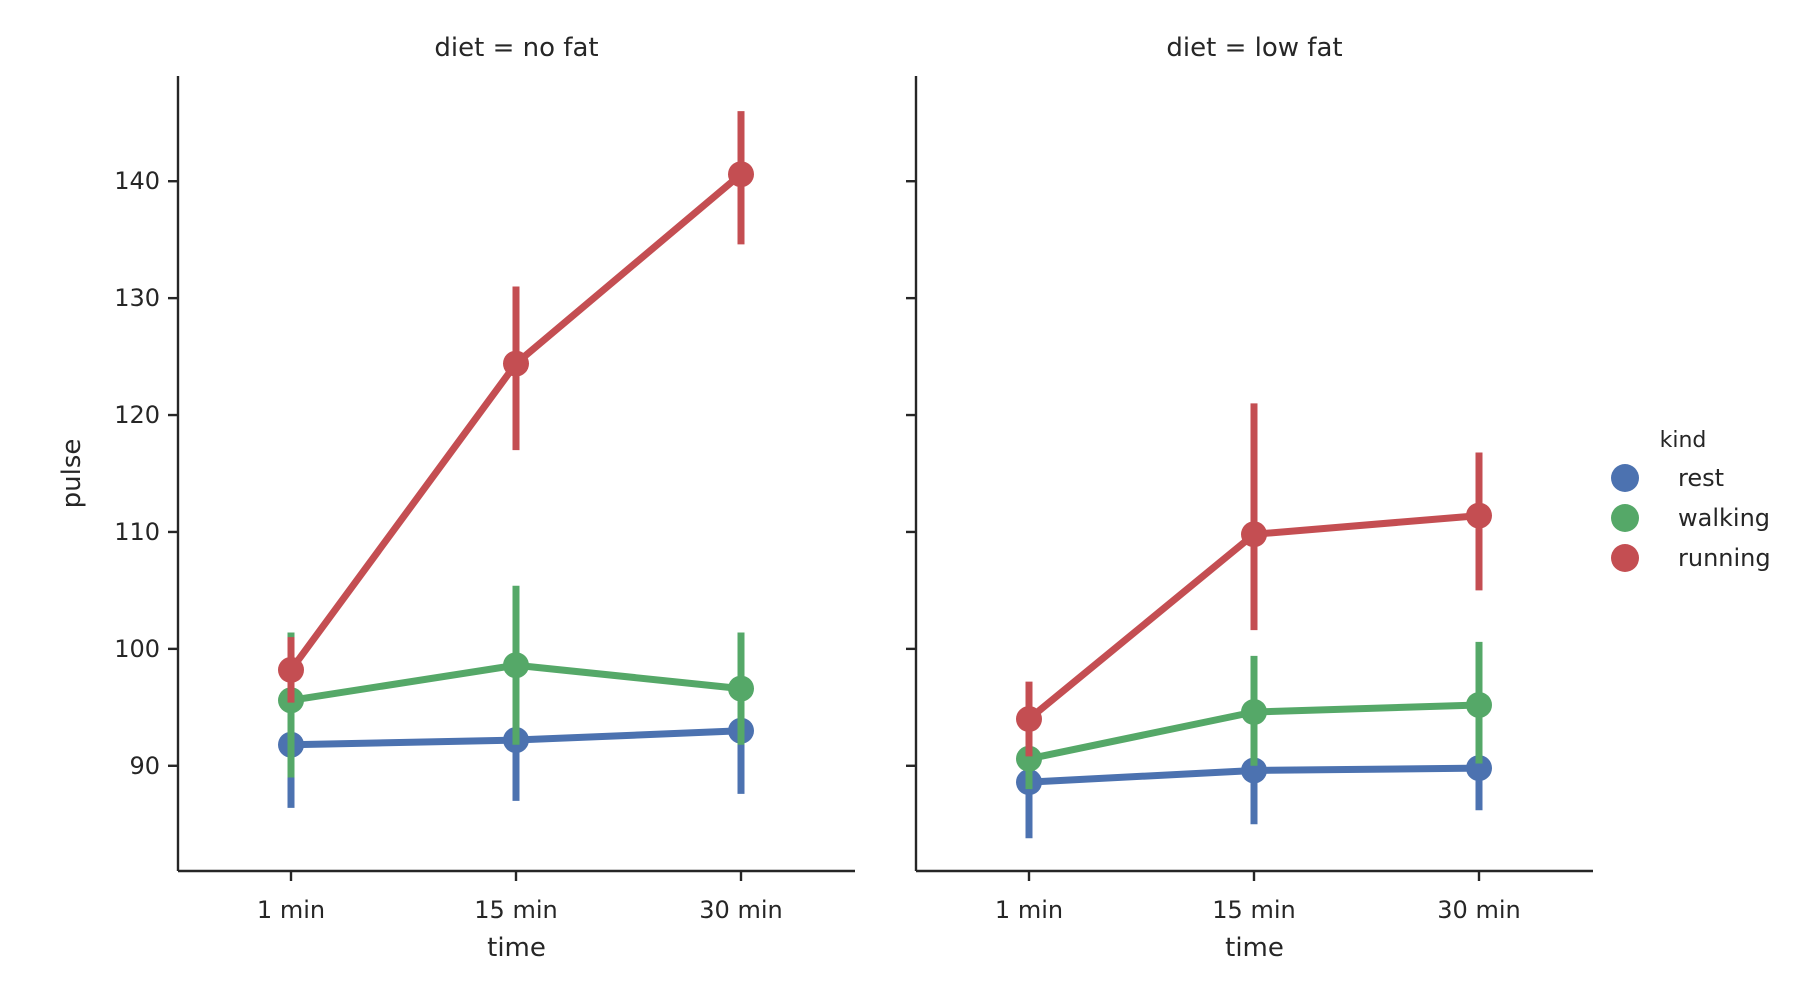  Describe the element at coordinates (72, 474) in the screenshot. I see `y-axis-label: pulse` at that location.